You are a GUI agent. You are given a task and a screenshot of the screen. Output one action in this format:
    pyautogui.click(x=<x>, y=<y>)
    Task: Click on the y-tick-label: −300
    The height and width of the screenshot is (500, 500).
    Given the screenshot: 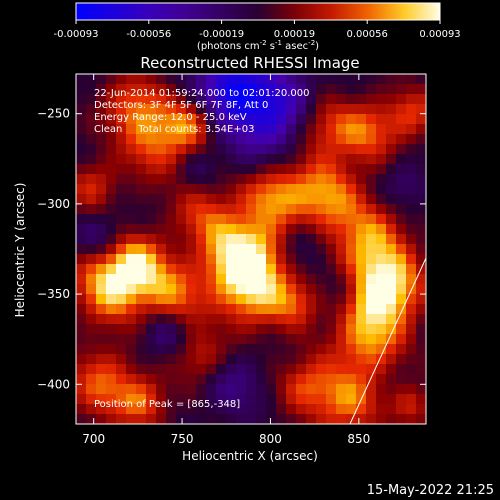 What is the action you would take?
    pyautogui.click(x=53, y=204)
    